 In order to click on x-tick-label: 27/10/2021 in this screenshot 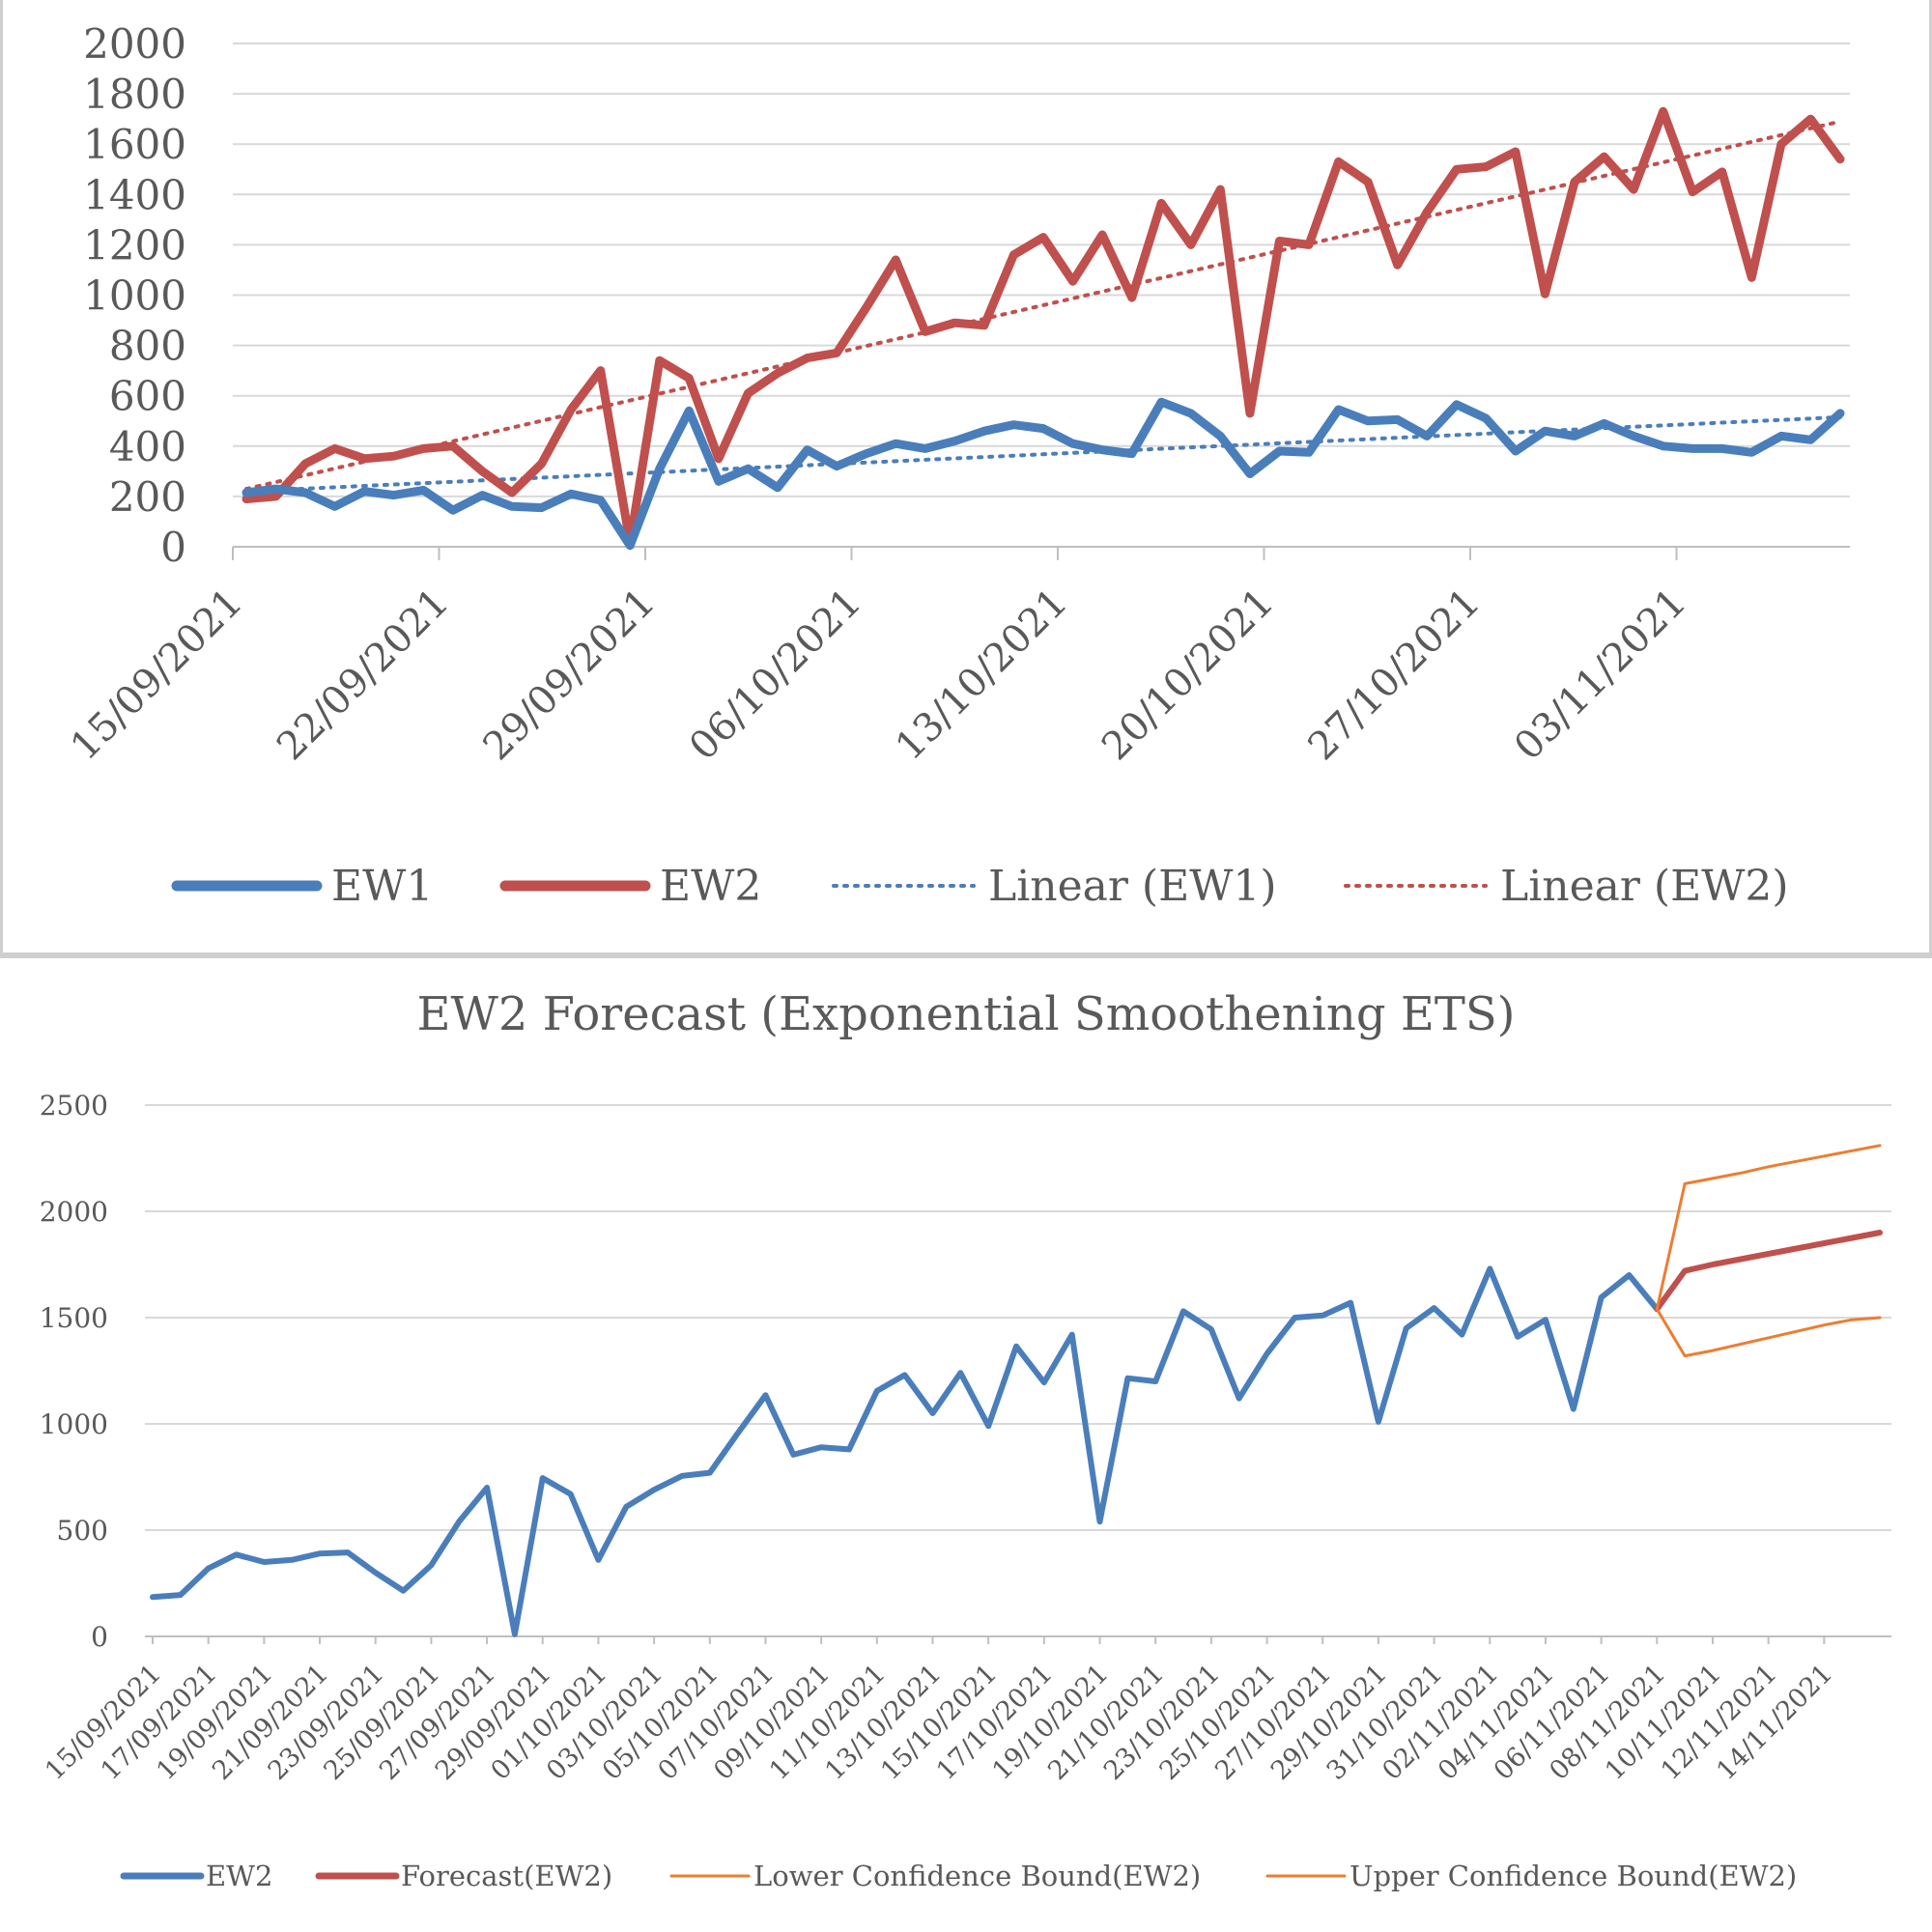, I will do `click(1395, 675)`.